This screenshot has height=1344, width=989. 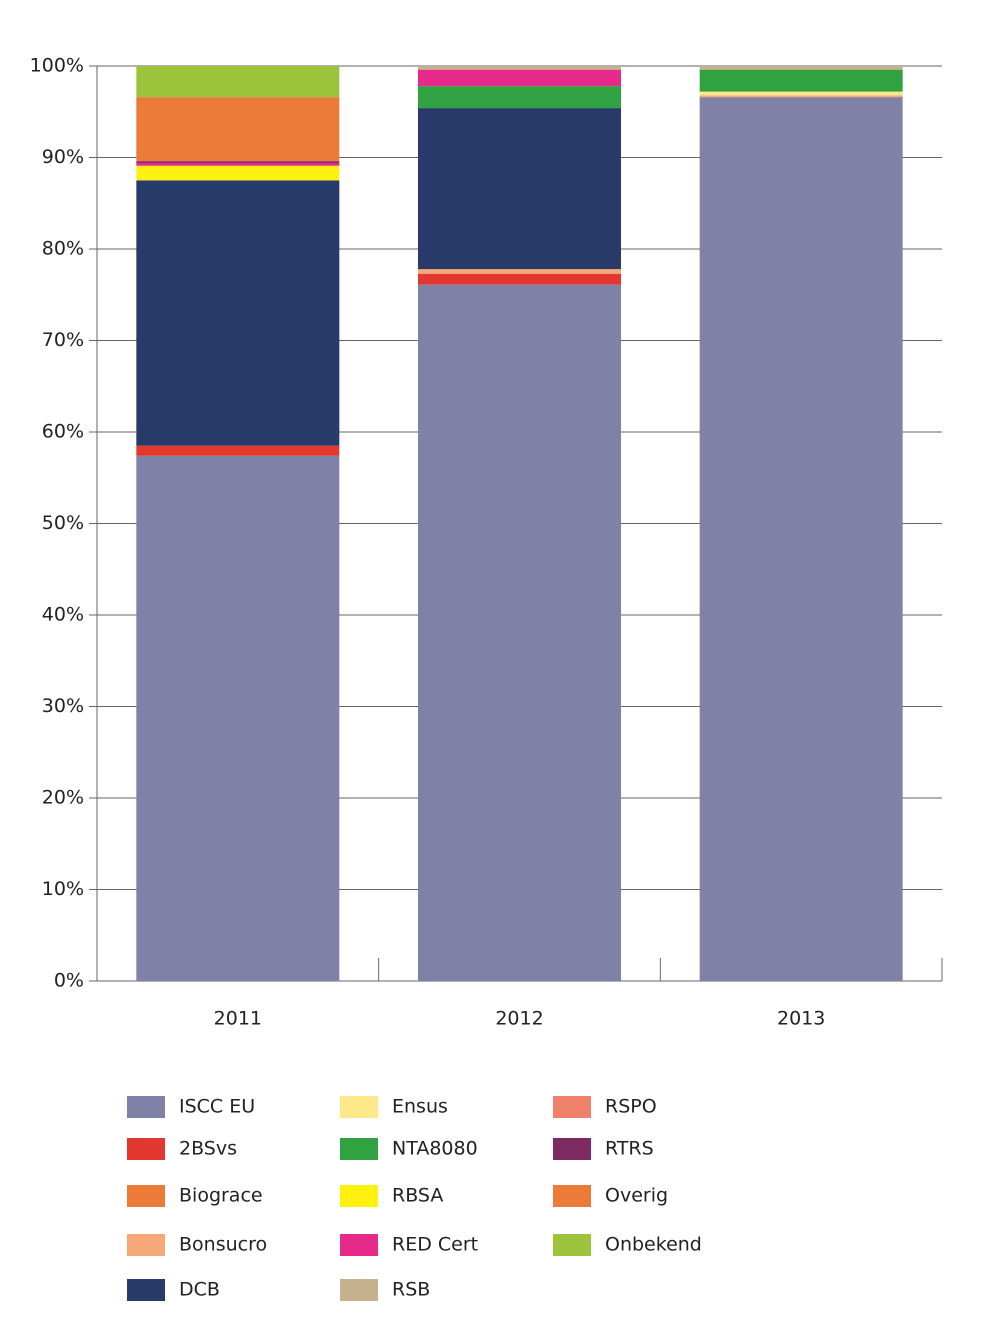 I want to click on legend-label: RSPO, so click(x=631, y=1107).